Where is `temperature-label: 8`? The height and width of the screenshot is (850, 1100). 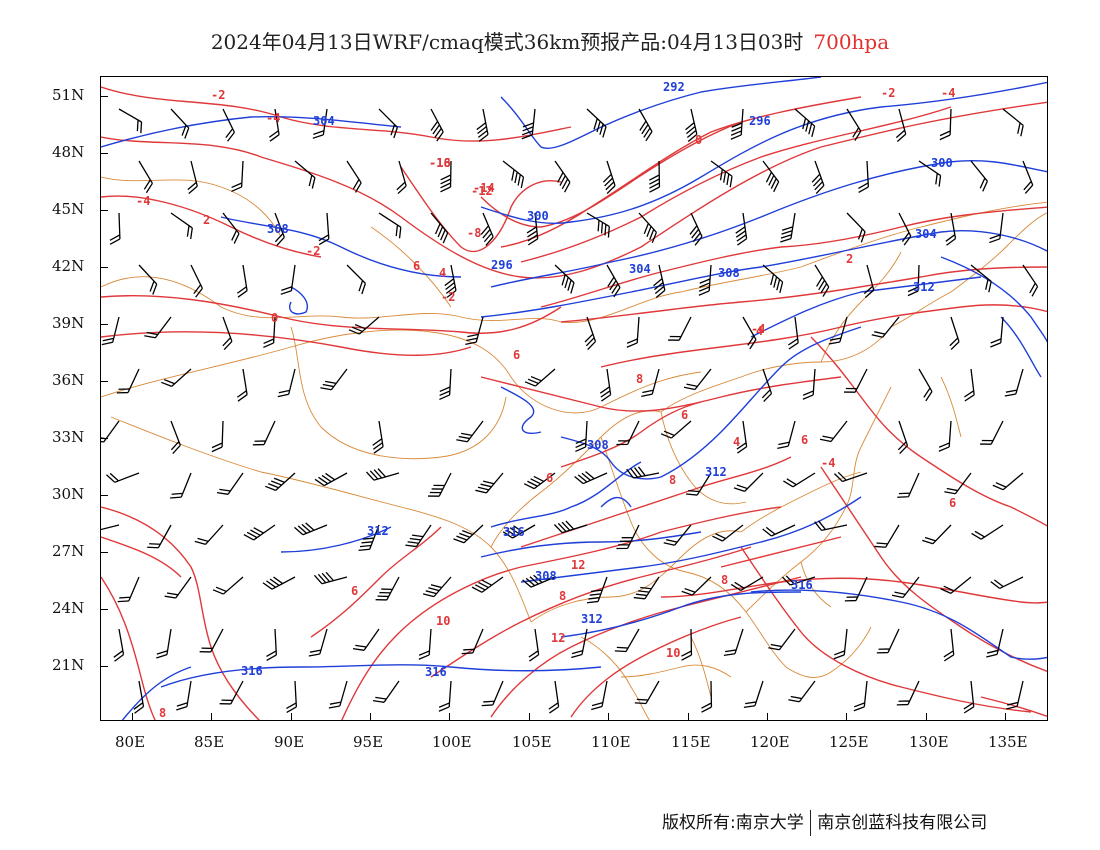 temperature-label: 8 is located at coordinates (724, 580).